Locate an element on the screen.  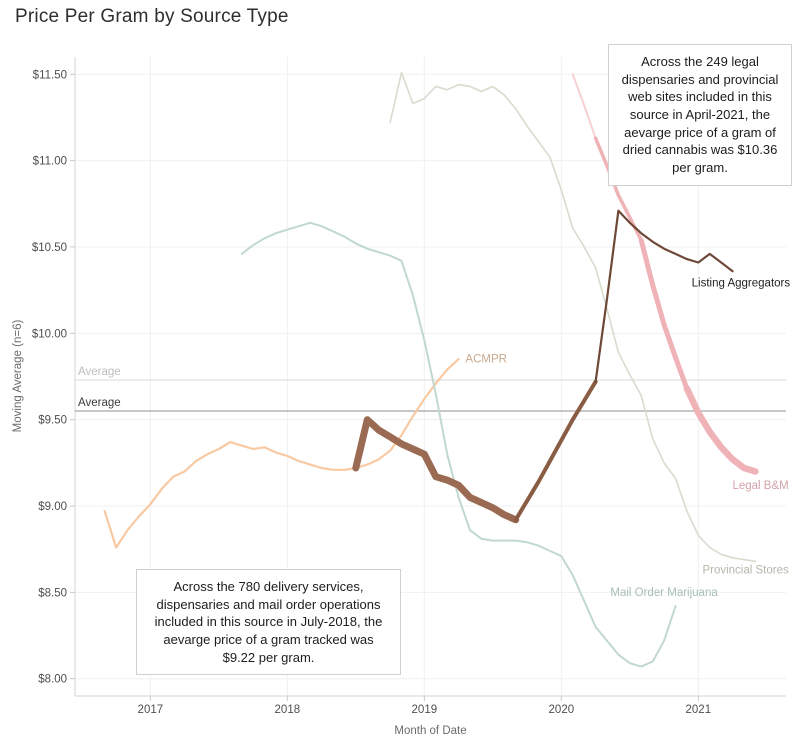
x-tick-label: 2019 is located at coordinates (425, 710).